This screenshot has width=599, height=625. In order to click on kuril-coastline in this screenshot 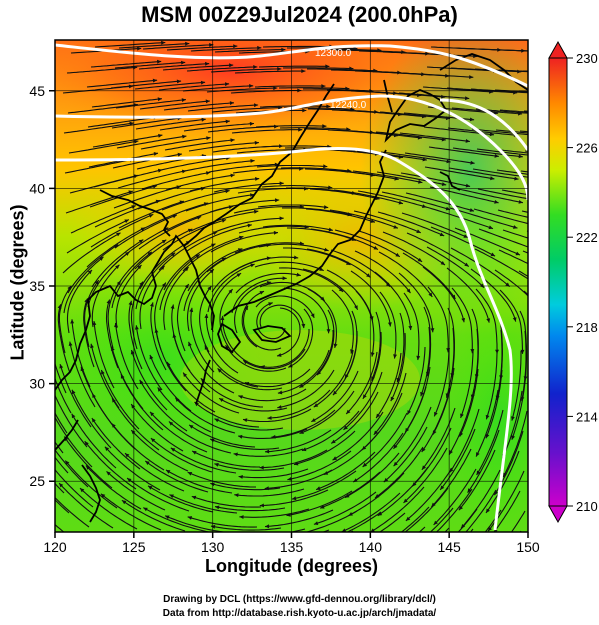, I will do `click(483, 72)`.